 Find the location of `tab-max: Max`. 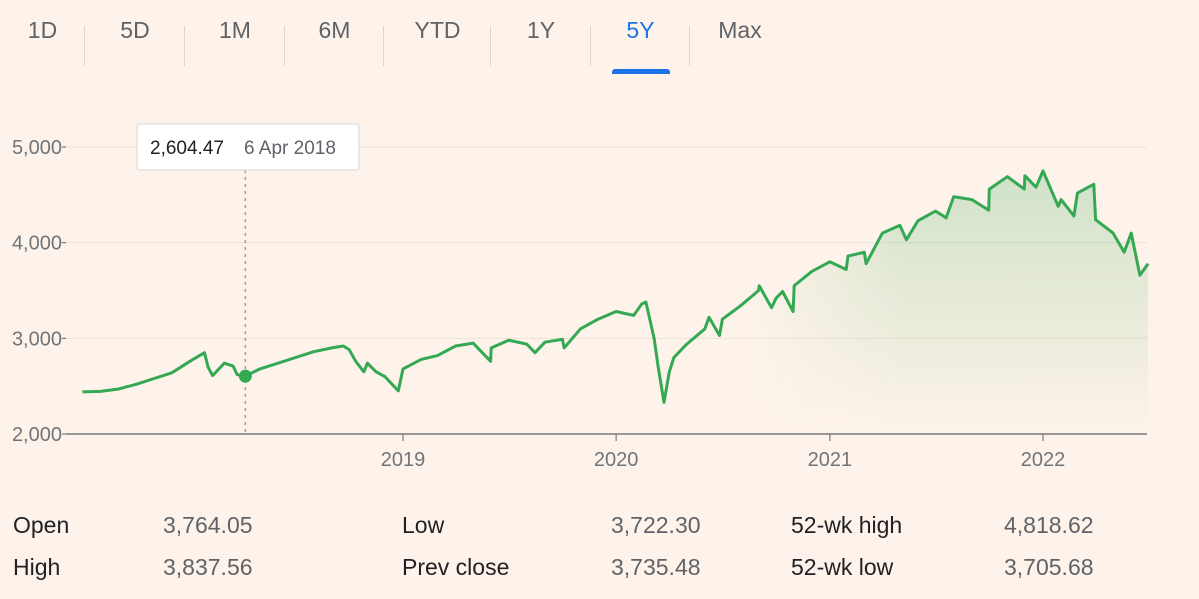

tab-max: Max is located at coordinates (740, 38).